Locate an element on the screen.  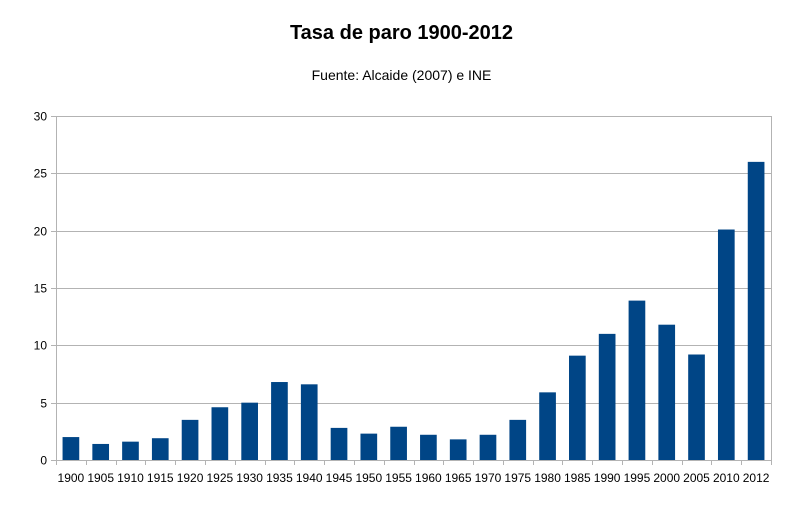
x-tick-label: 1975 is located at coordinates (517, 478).